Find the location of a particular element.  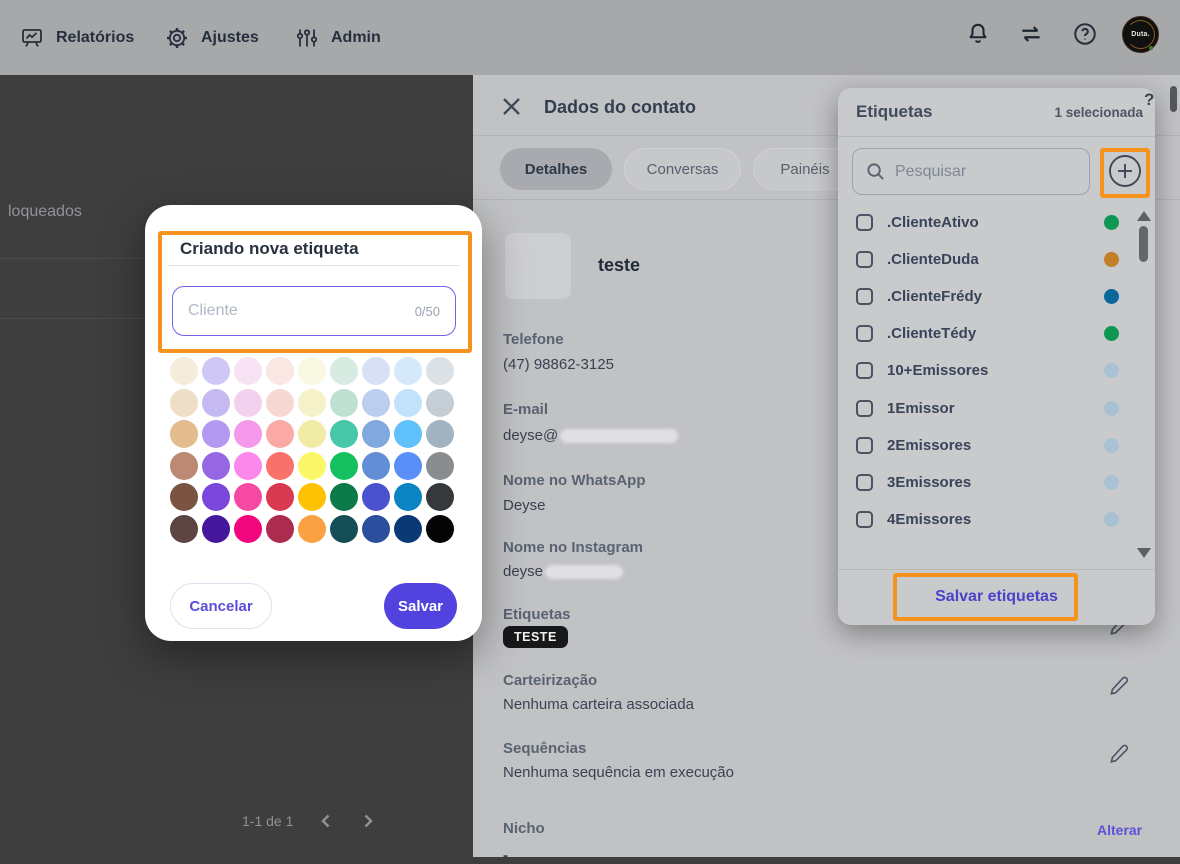

chevron-left-icon is located at coordinates (326, 821).